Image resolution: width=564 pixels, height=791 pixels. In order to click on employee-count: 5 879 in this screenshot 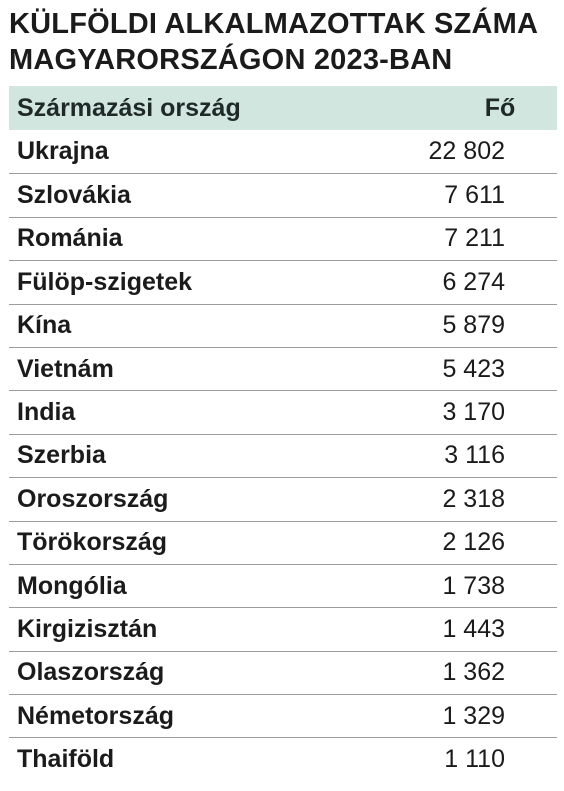, I will do `click(473, 325)`.